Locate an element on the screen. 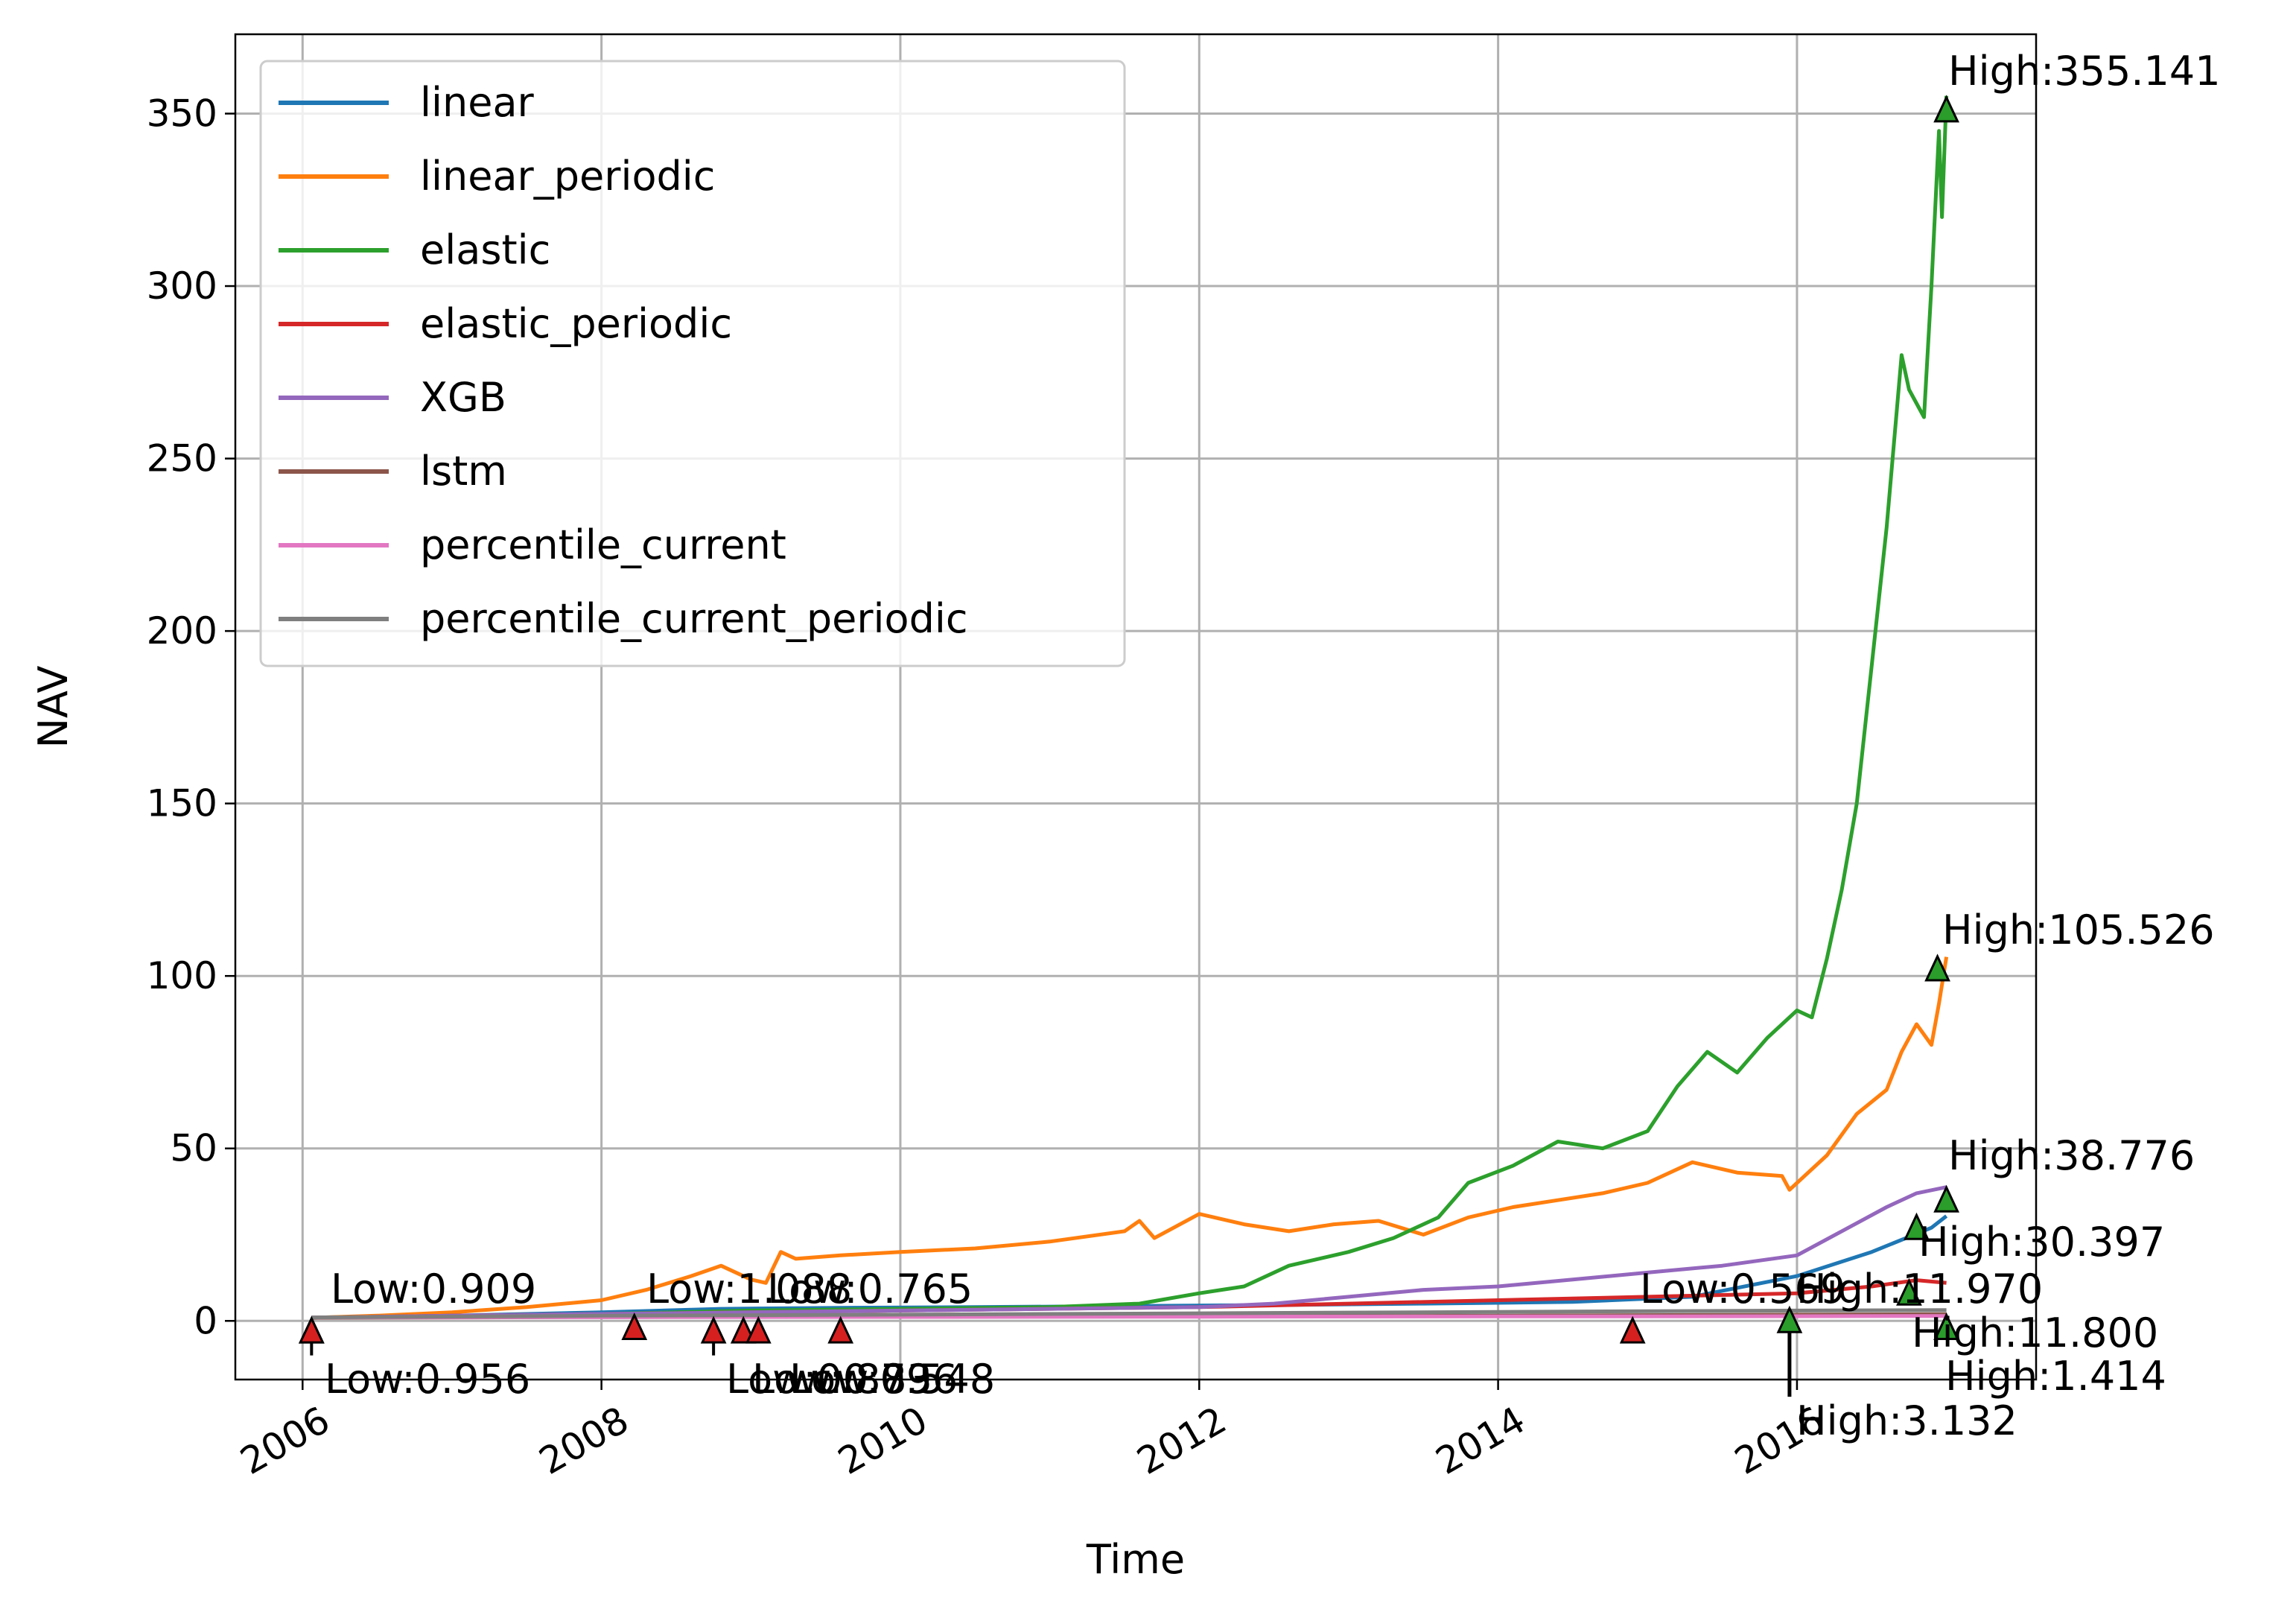  high-annotation: High:105.526 is located at coordinates (2078, 930).